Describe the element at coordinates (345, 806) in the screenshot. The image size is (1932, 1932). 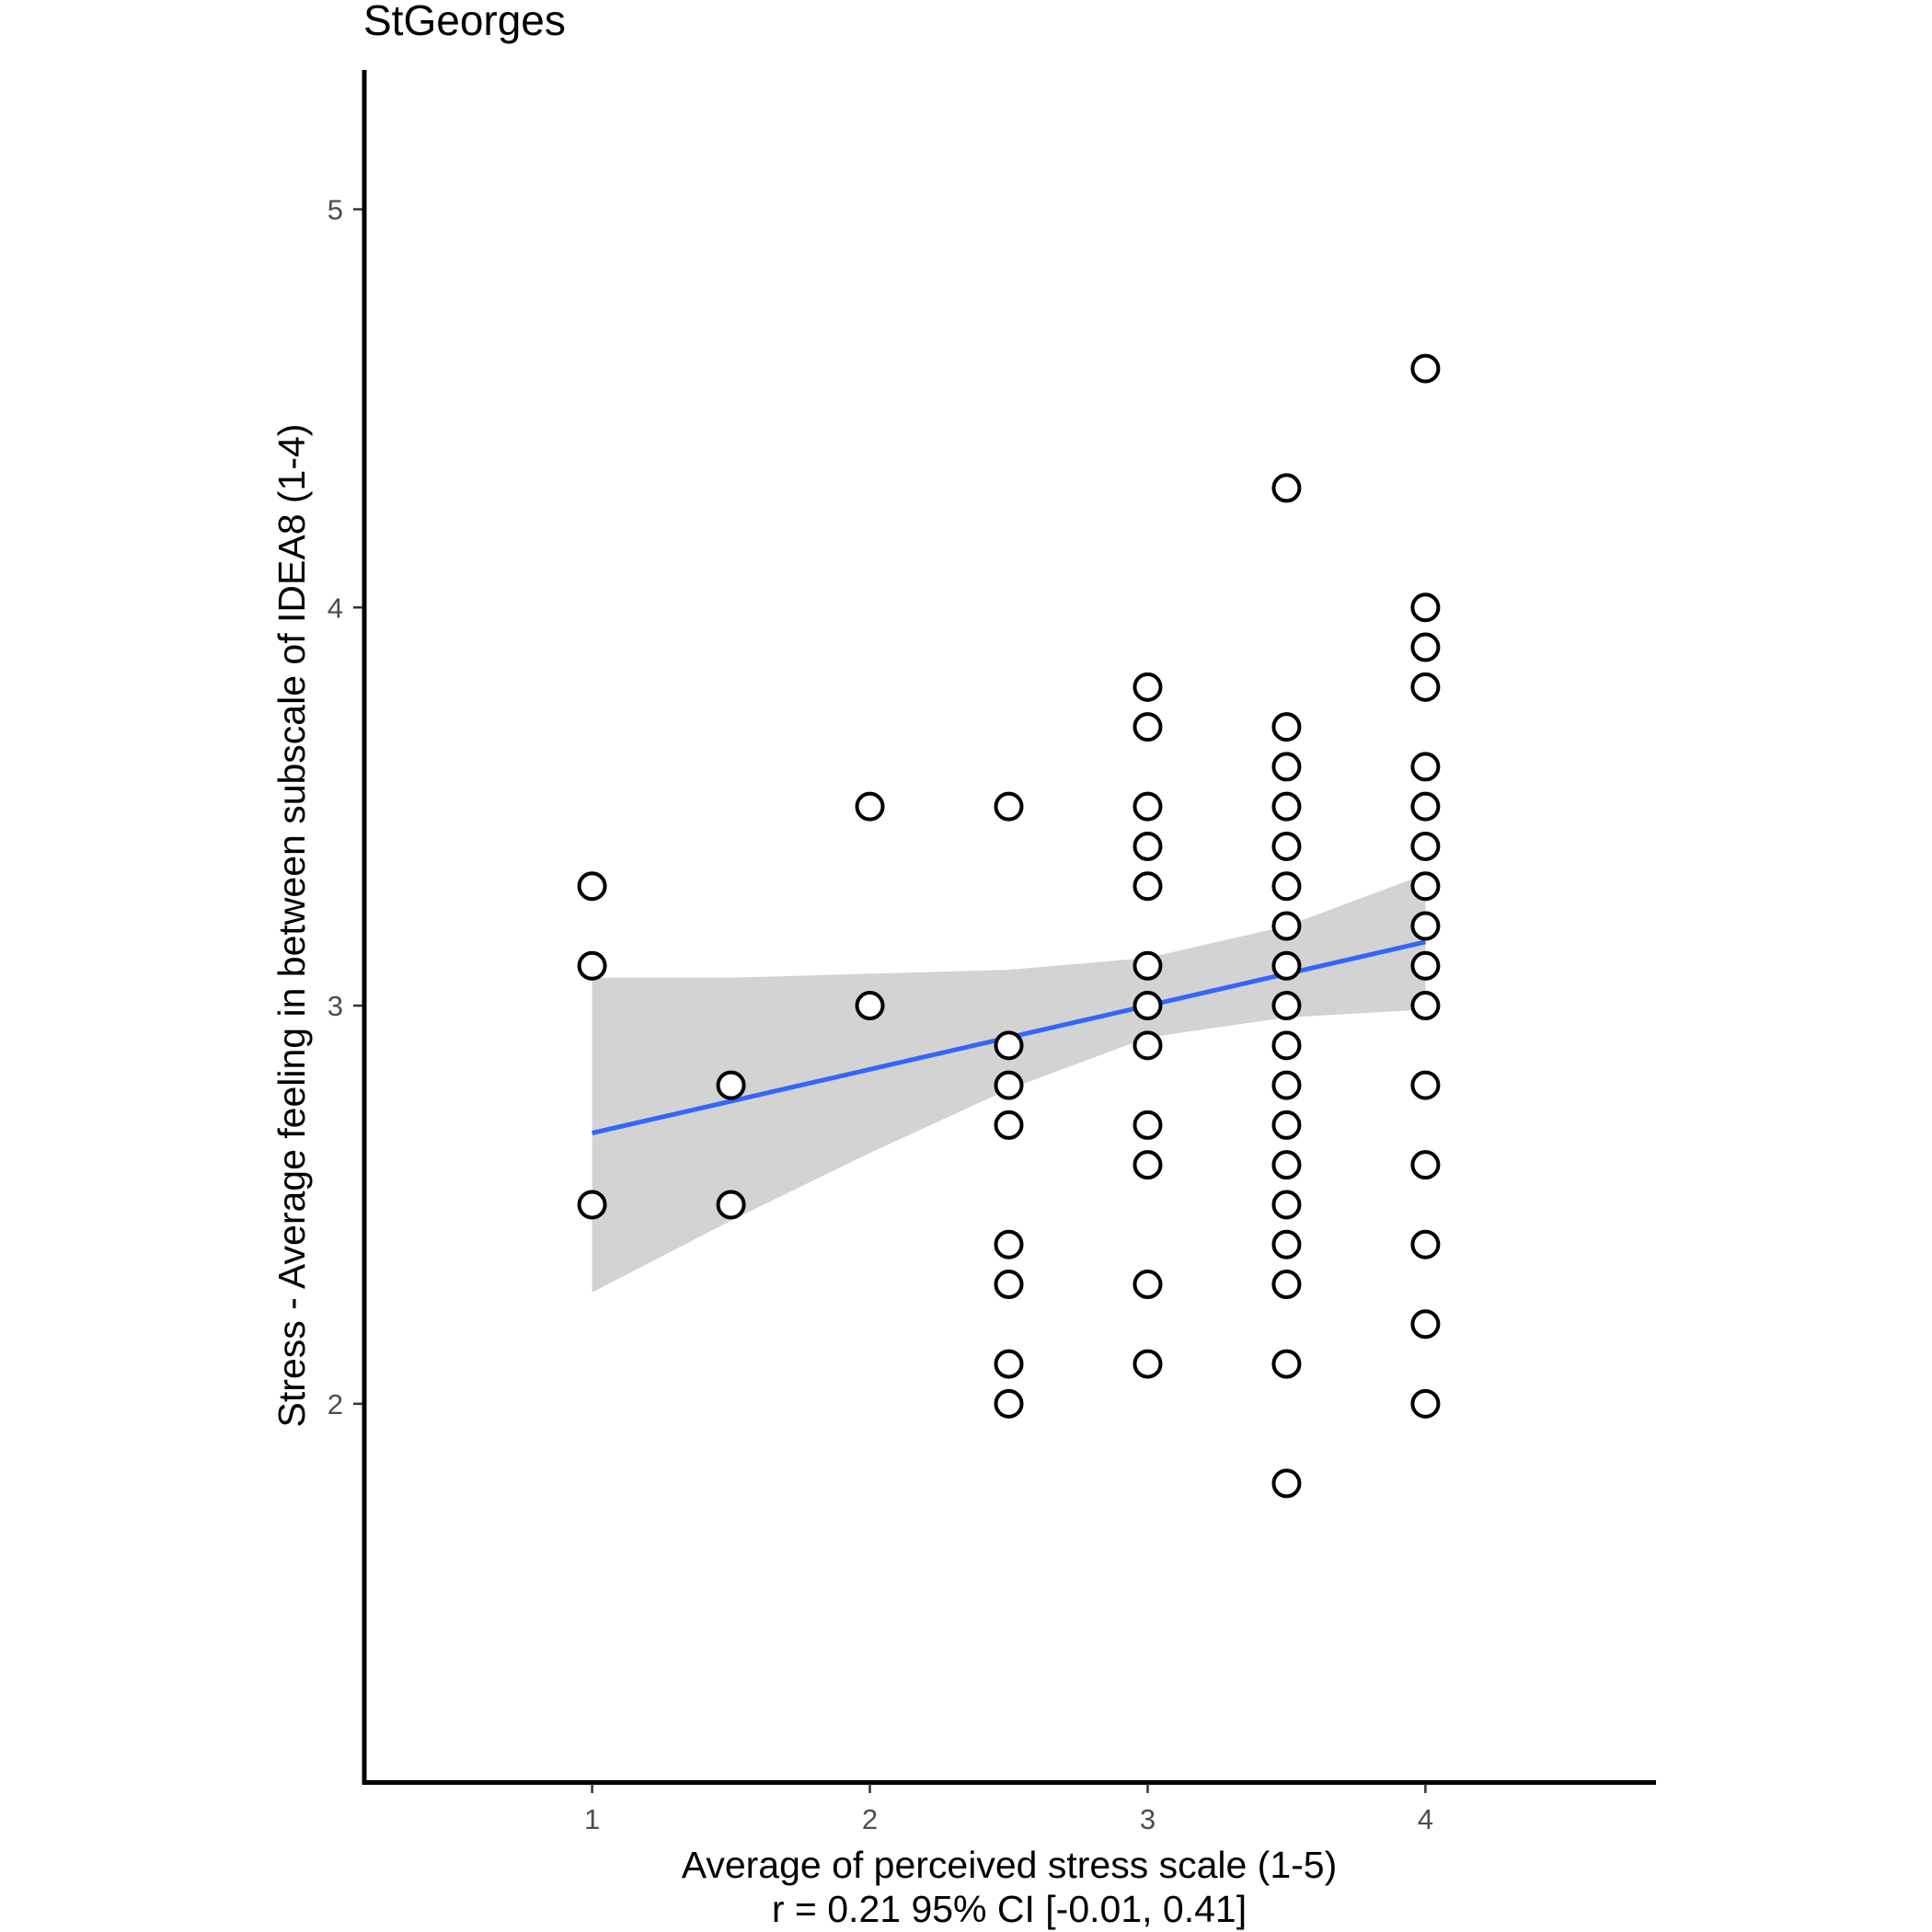
I see `y-ticks-layer: 2 3 4 5` at that location.